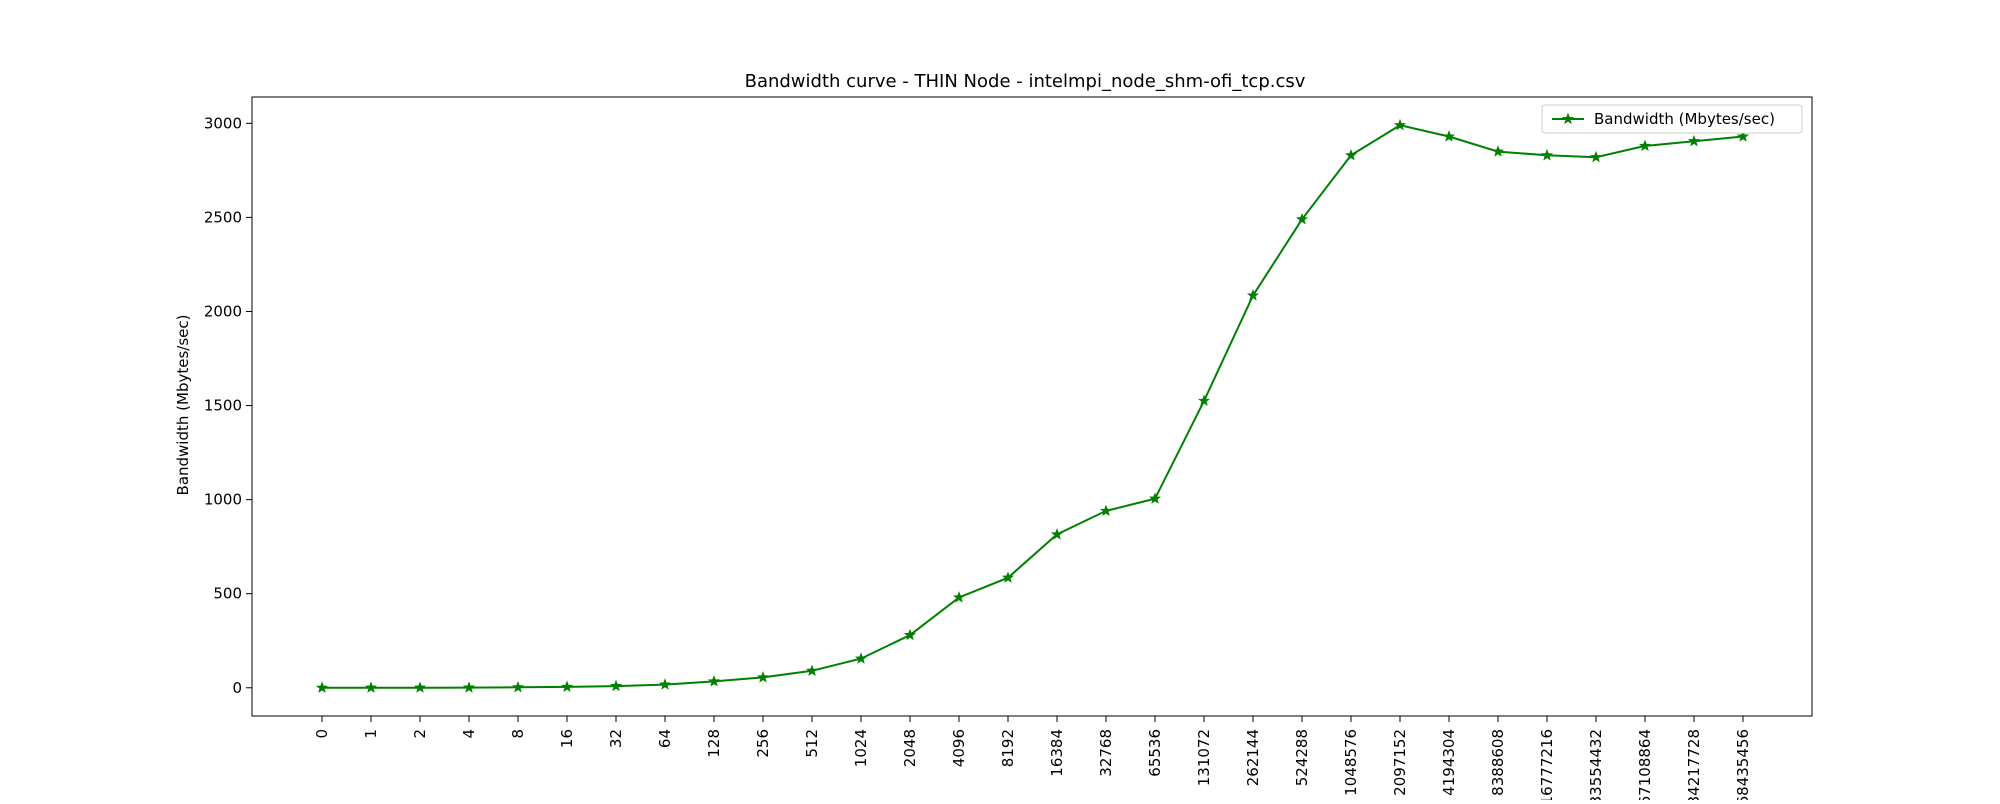 The width and height of the screenshot is (2000, 804). Describe the element at coordinates (959, 748) in the screenshot. I see `x-tick-label: 4096` at that location.